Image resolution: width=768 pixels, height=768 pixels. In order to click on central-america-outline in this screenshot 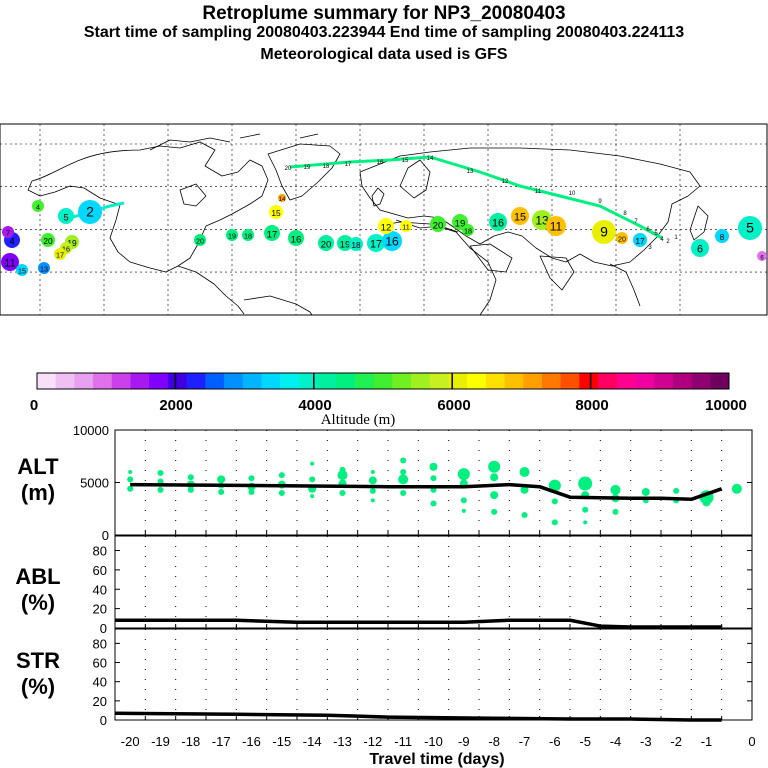, I will do `click(211, 290)`.